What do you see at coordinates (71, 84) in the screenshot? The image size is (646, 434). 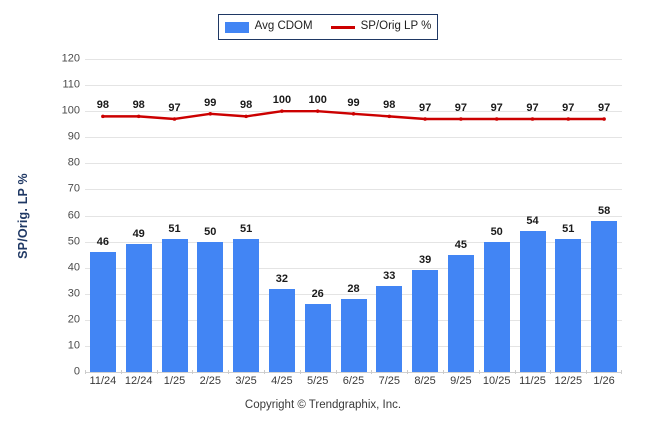 I see `y-axis-tick-label: 110` at bounding box center [71, 84].